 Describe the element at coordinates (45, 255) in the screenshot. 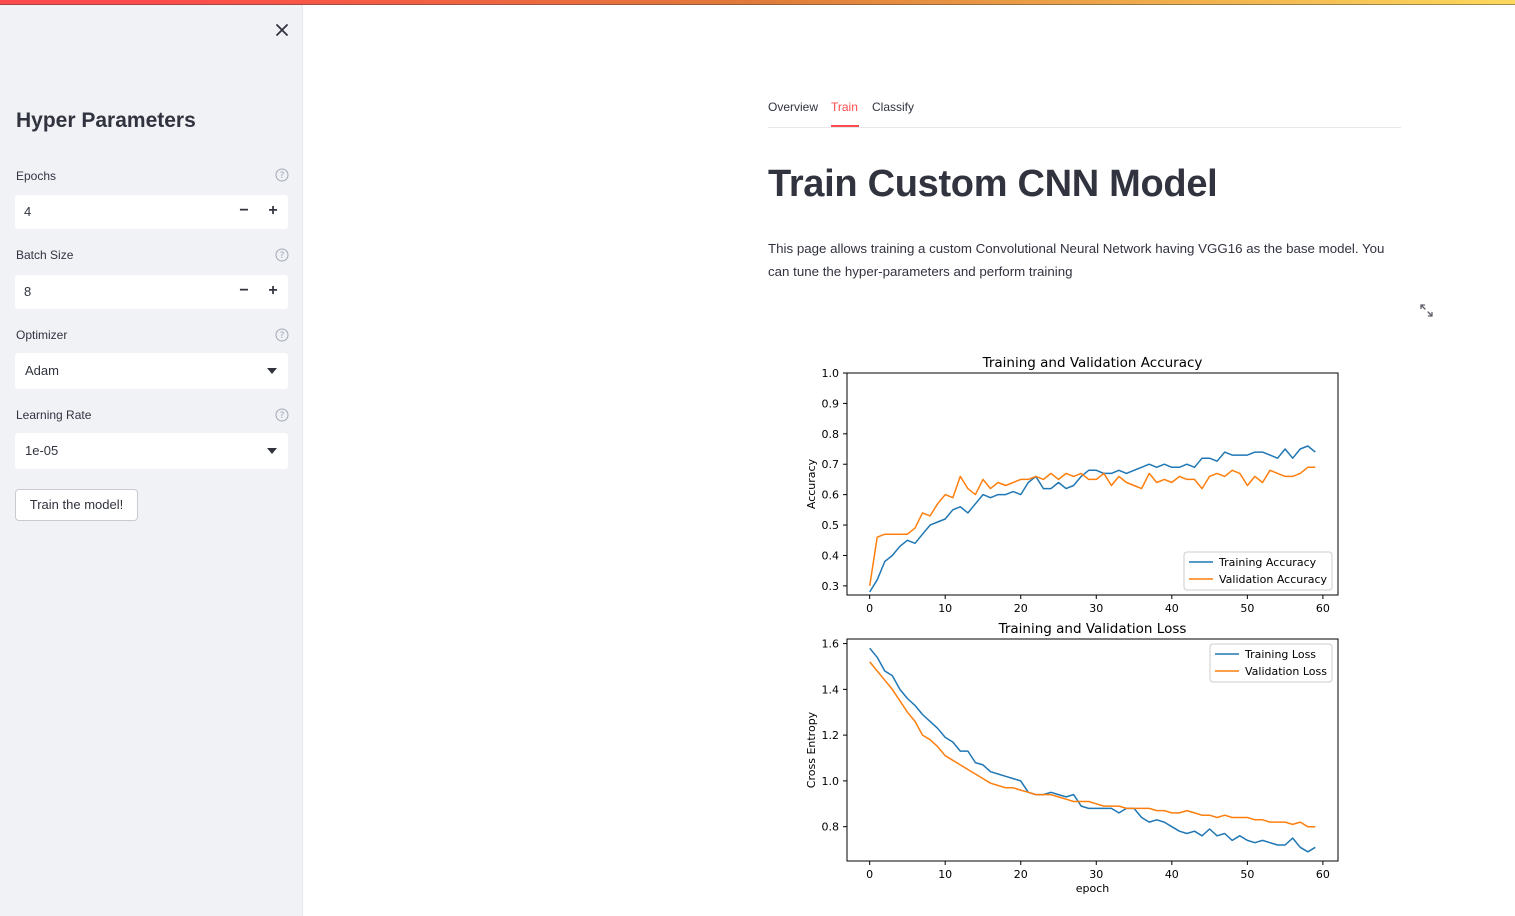

I see `batch-size-label: Batch Size` at that location.